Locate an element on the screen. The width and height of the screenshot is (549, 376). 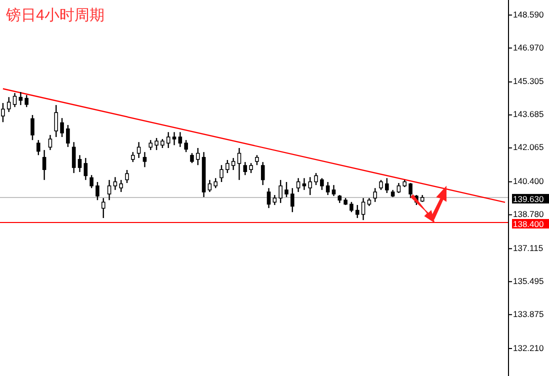
y-tick-label: 133.875 is located at coordinates (528, 313).